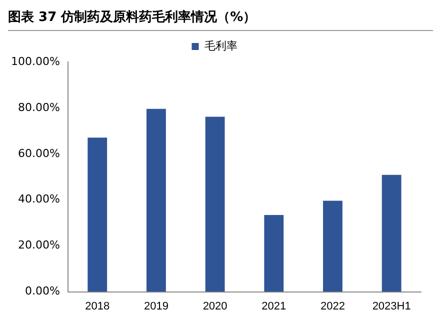 The image size is (441, 334). What do you see at coordinates (156, 306) in the screenshot?
I see `x-tick-label: 2019` at bounding box center [156, 306].